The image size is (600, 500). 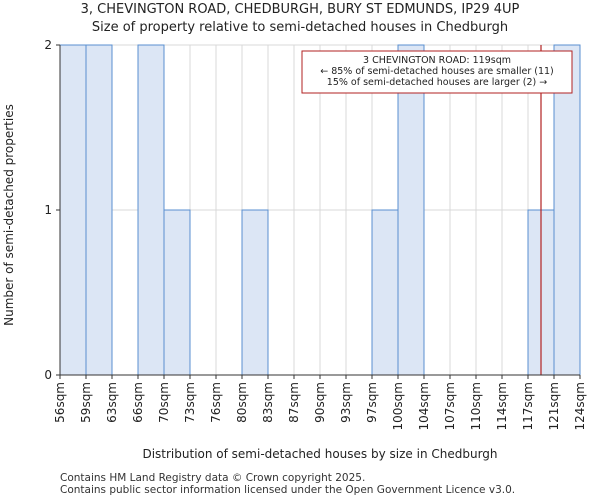 What do you see at coordinates (580, 406) in the screenshot?
I see `x-tick-label: 124sqm` at bounding box center [580, 406].